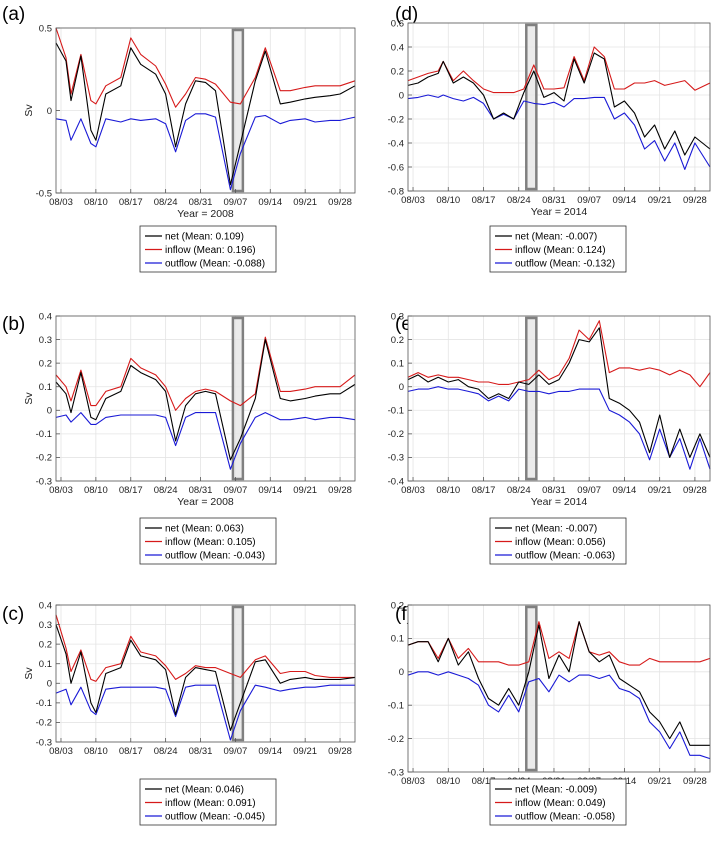 Image resolution: width=716 pixels, height=850 pixels. Describe the element at coordinates (204, 237) in the screenshot. I see `legend-entry-net: net (Mean: 0.109)` at that location.